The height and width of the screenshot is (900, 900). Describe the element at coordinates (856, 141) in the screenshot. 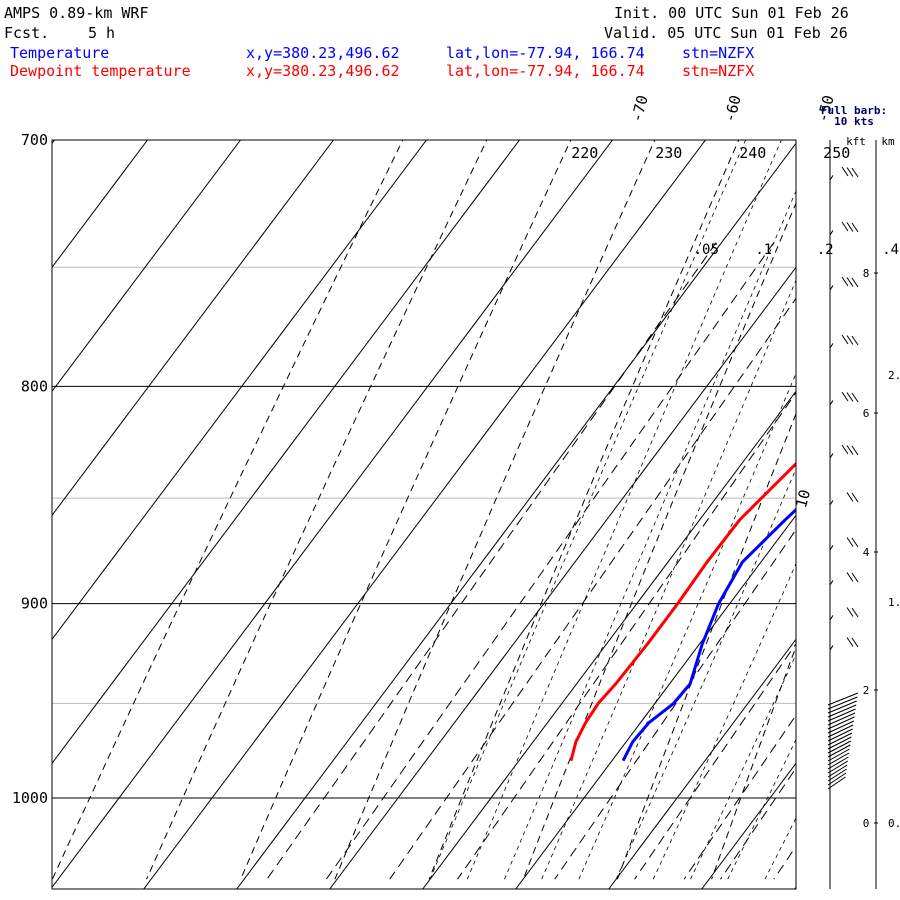

I see `kft-axis-label: kft` at that location.